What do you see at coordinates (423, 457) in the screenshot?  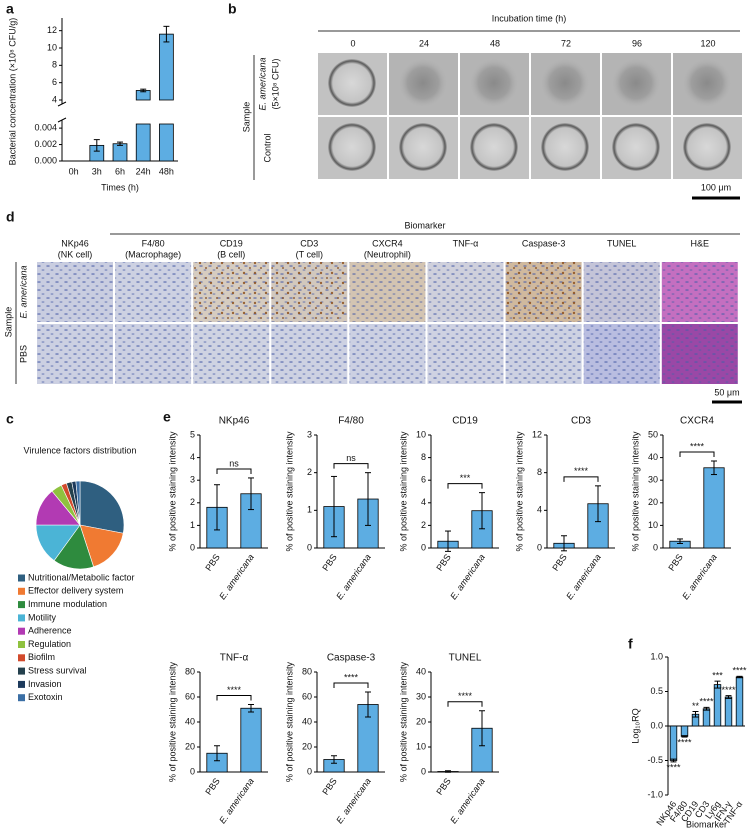 I see `y-tick-label: 8` at bounding box center [423, 457].